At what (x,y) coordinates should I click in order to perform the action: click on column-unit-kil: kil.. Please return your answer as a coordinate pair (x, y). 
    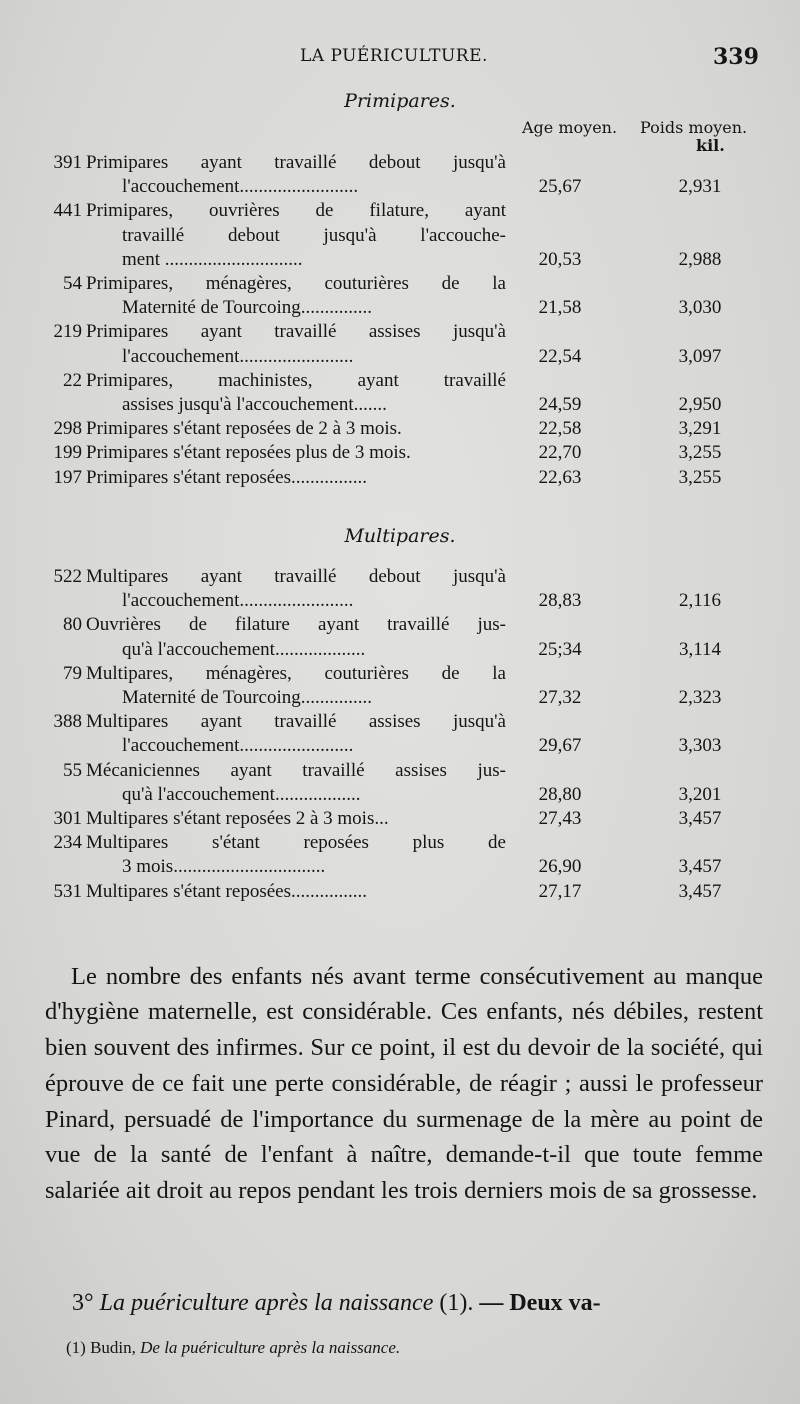
    Looking at the image, I should click on (710, 145).